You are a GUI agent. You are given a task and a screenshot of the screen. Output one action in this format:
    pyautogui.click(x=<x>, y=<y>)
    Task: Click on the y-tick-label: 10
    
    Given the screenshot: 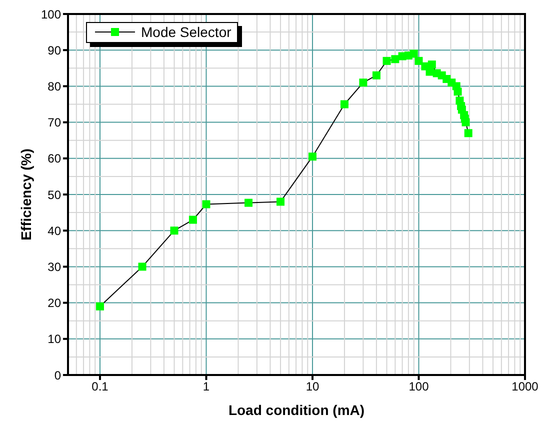 What is the action you would take?
    pyautogui.click(x=55, y=339)
    